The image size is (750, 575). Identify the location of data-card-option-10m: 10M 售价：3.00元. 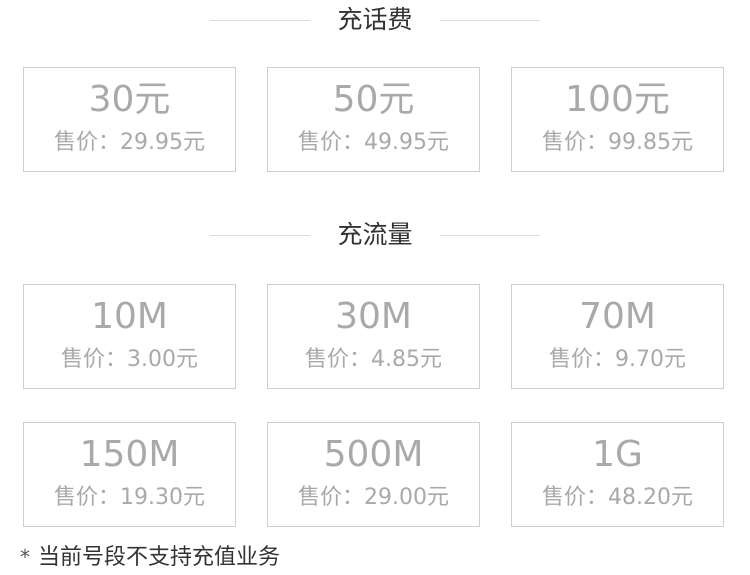
(129, 336).